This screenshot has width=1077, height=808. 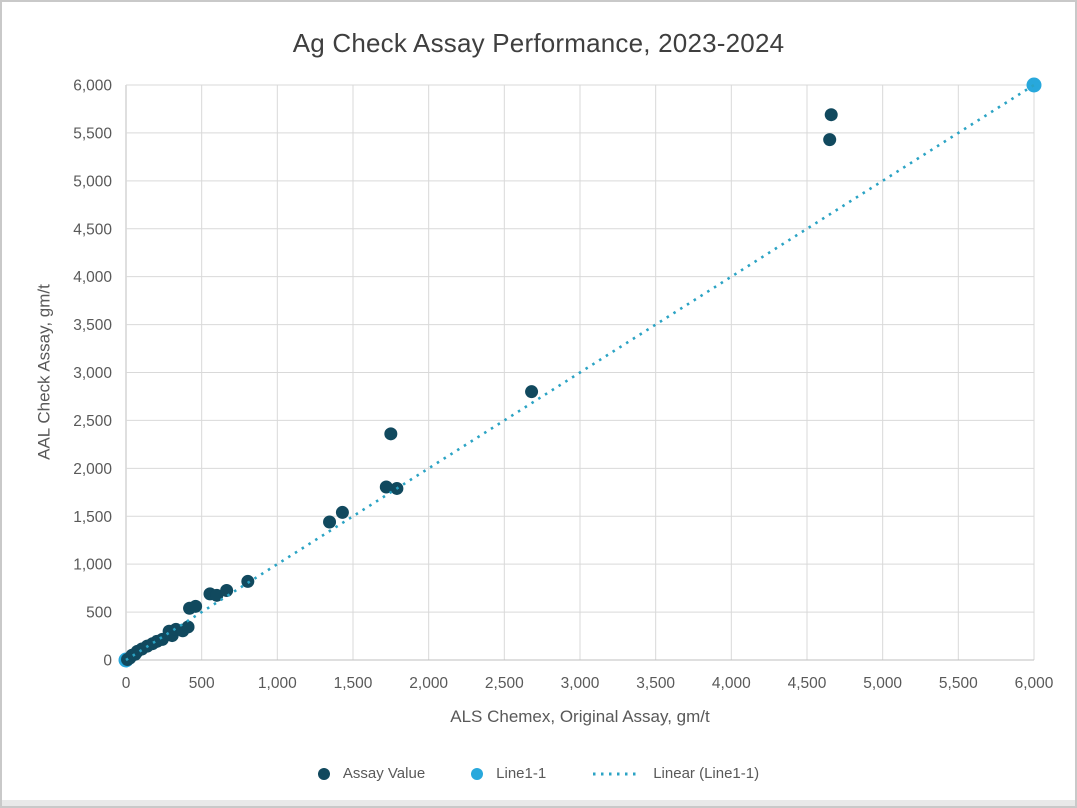 What do you see at coordinates (277, 683) in the screenshot?
I see `x-tick-label: 1,000` at bounding box center [277, 683].